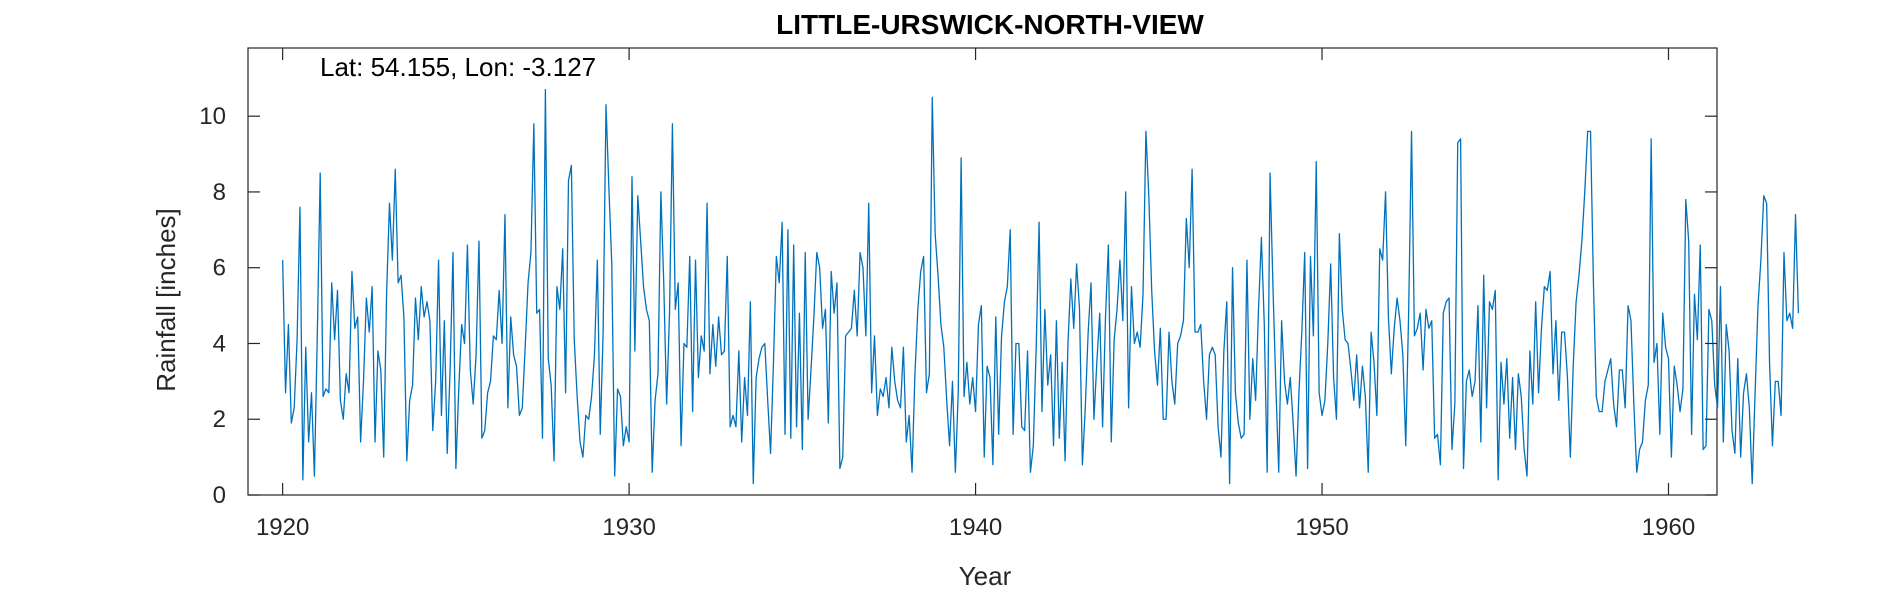 The height and width of the screenshot is (591, 1890). Describe the element at coordinates (212, 116) in the screenshot. I see `y-tick-label: 10` at that location.